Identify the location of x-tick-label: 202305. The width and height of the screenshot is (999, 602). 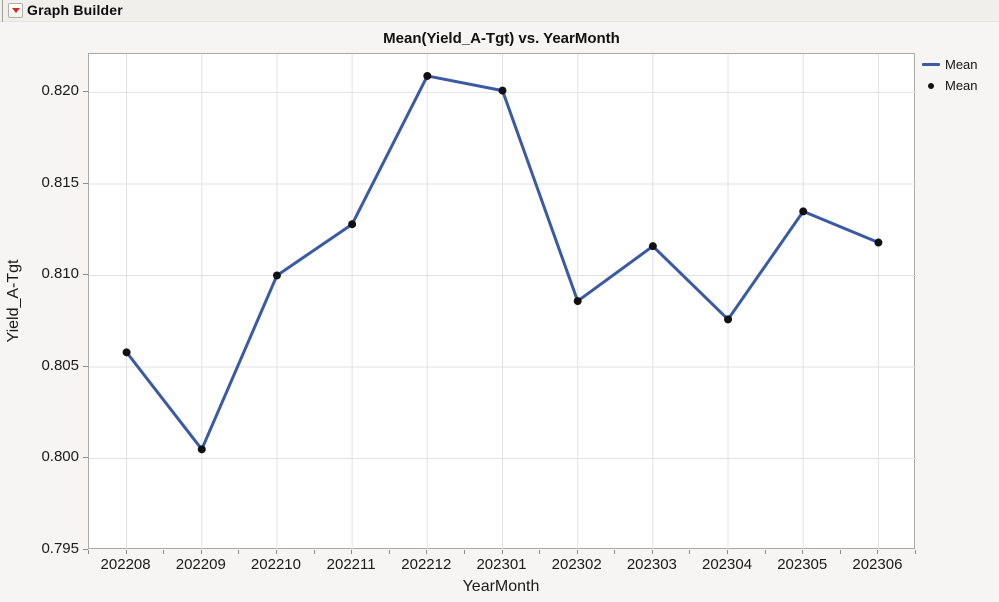
(802, 564).